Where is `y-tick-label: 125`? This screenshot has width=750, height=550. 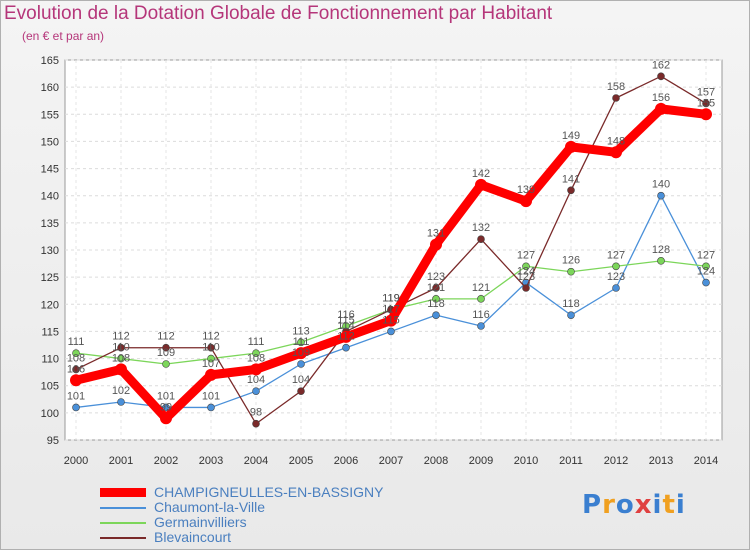
y-tick-label: 125 is located at coordinates (50, 278).